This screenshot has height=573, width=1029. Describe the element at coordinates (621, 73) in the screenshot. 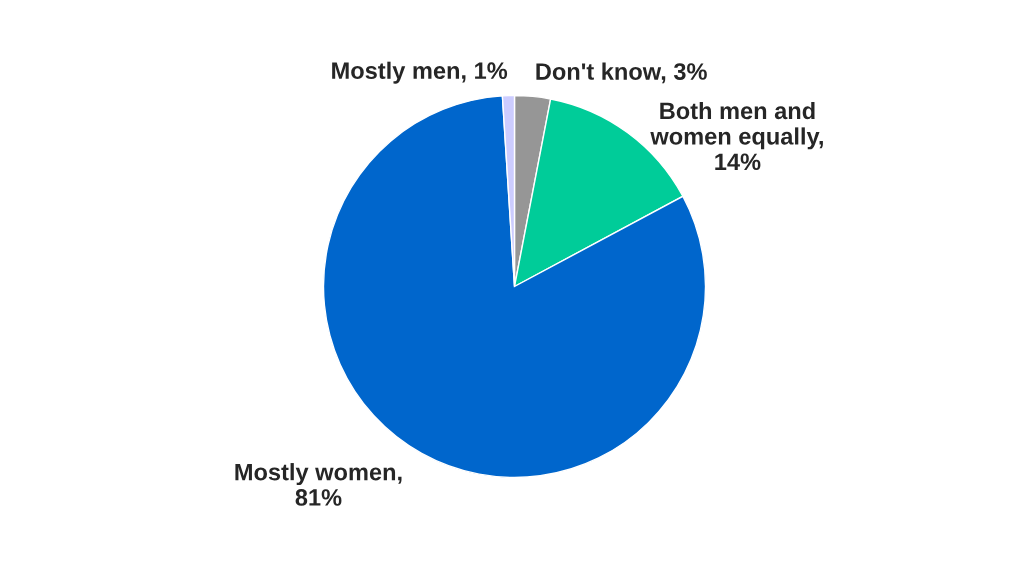

I see `slice-label: Don't know, 3%` at that location.